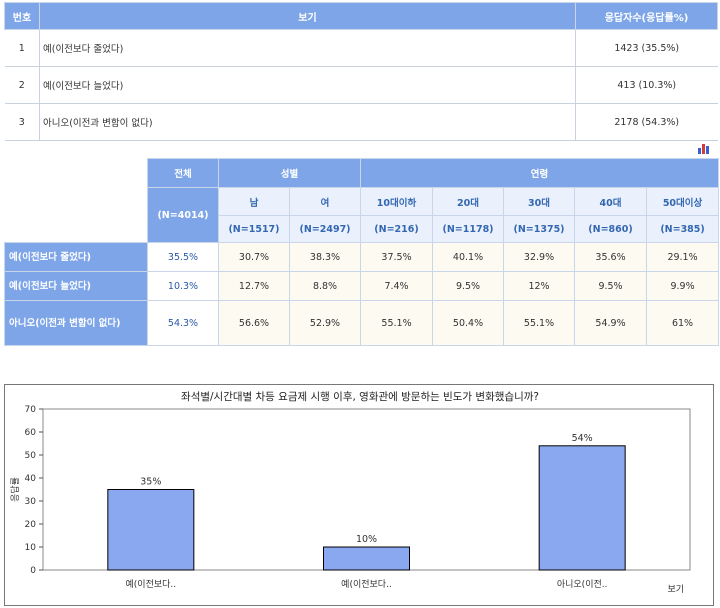 The image size is (720, 608). I want to click on y-tick-label: 10, so click(31, 548).